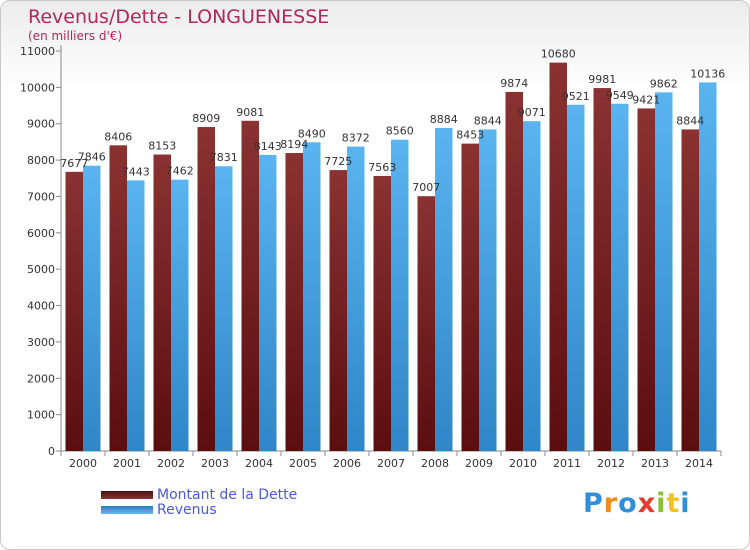  I want to click on data-label-dette-2012: 9981, so click(602, 79).